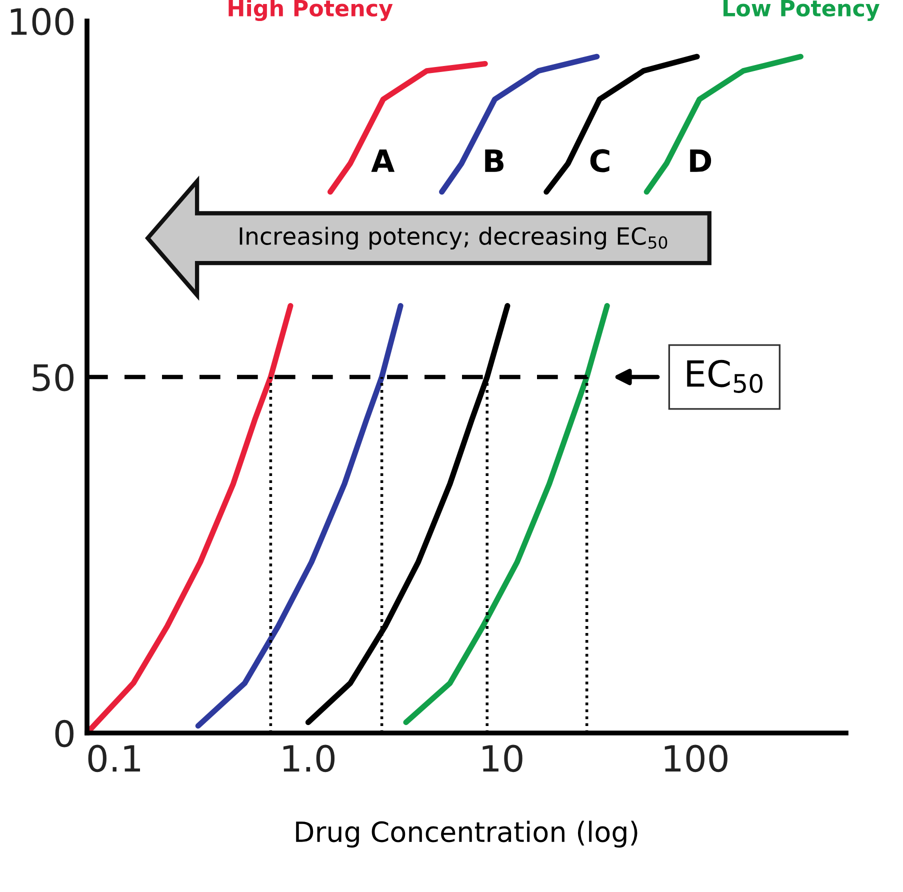  What do you see at coordinates (494, 161) in the screenshot?
I see `series-label: B` at bounding box center [494, 161].